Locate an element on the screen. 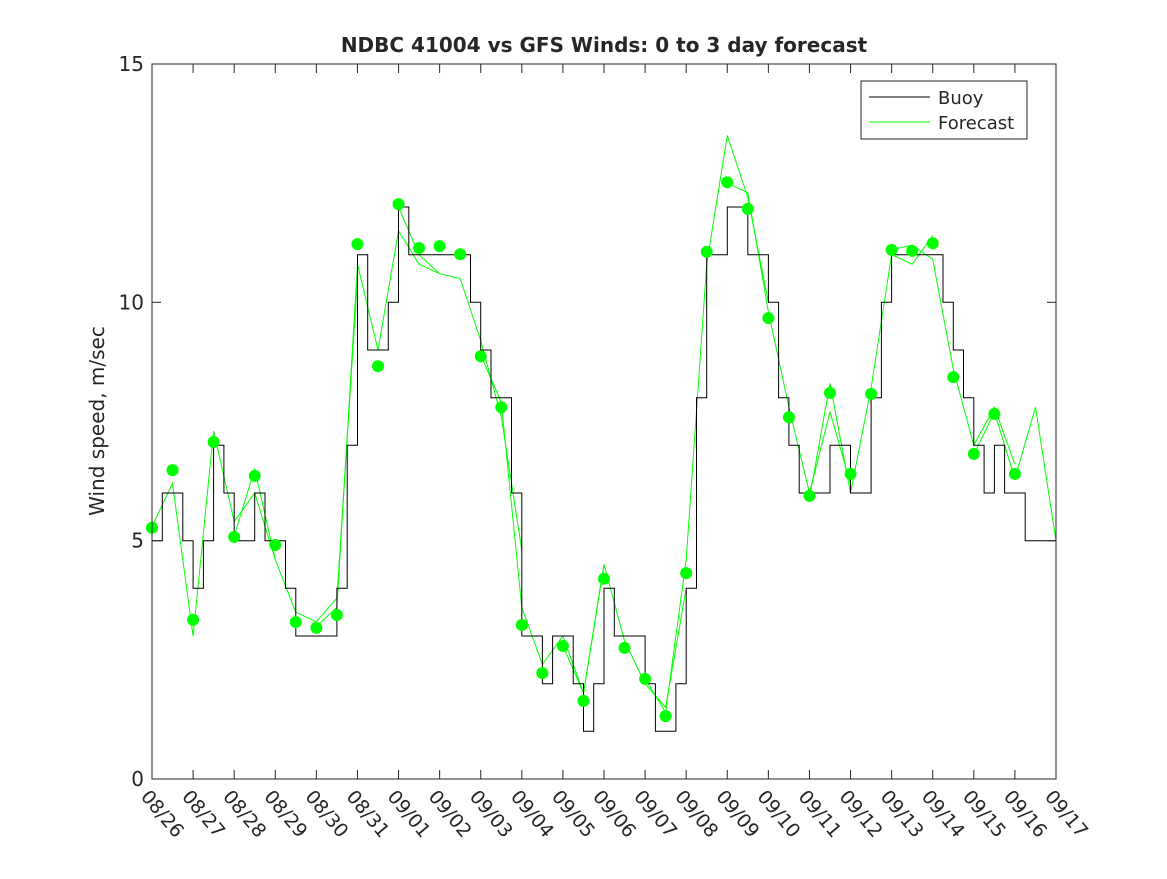  legend: Buoy Forecast is located at coordinates (944, 110).